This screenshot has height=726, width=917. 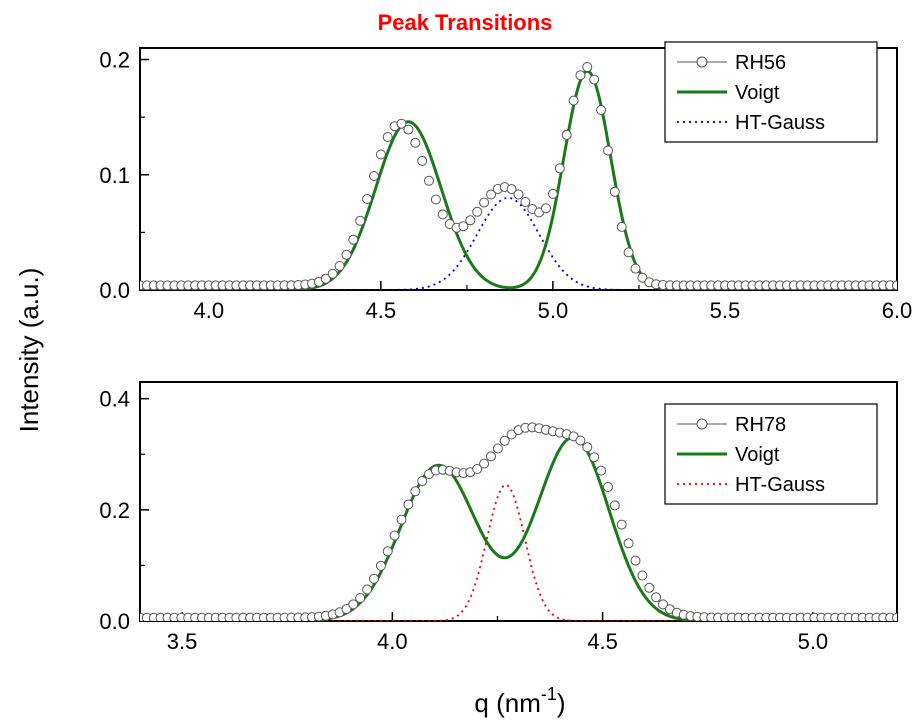 I want to click on series-line-ht-gauss, so click(x=518, y=243).